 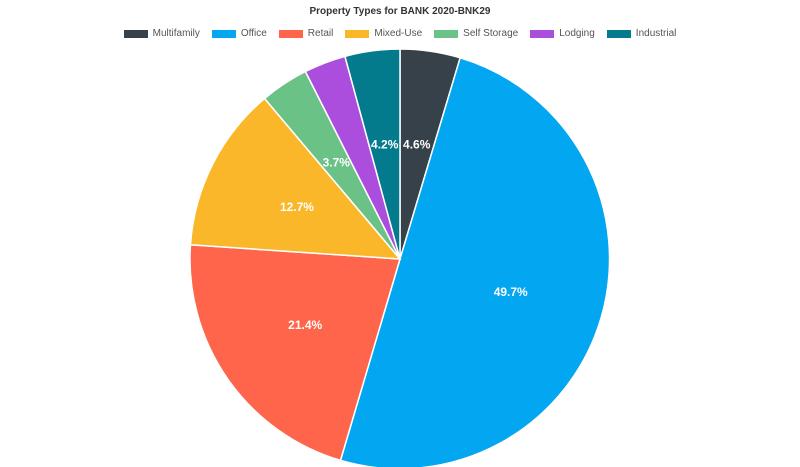 I want to click on chart-title: Property Types for BANK 2020-BNK29, so click(x=400, y=11).